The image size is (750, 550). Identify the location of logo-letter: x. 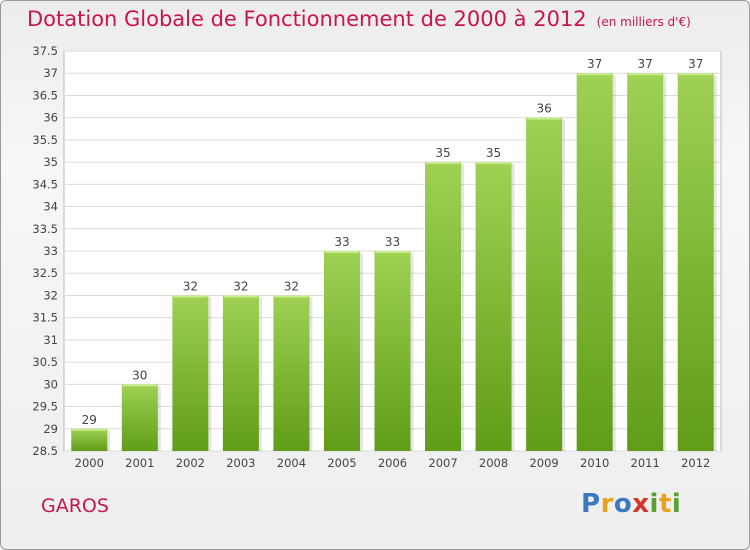
(641, 504).